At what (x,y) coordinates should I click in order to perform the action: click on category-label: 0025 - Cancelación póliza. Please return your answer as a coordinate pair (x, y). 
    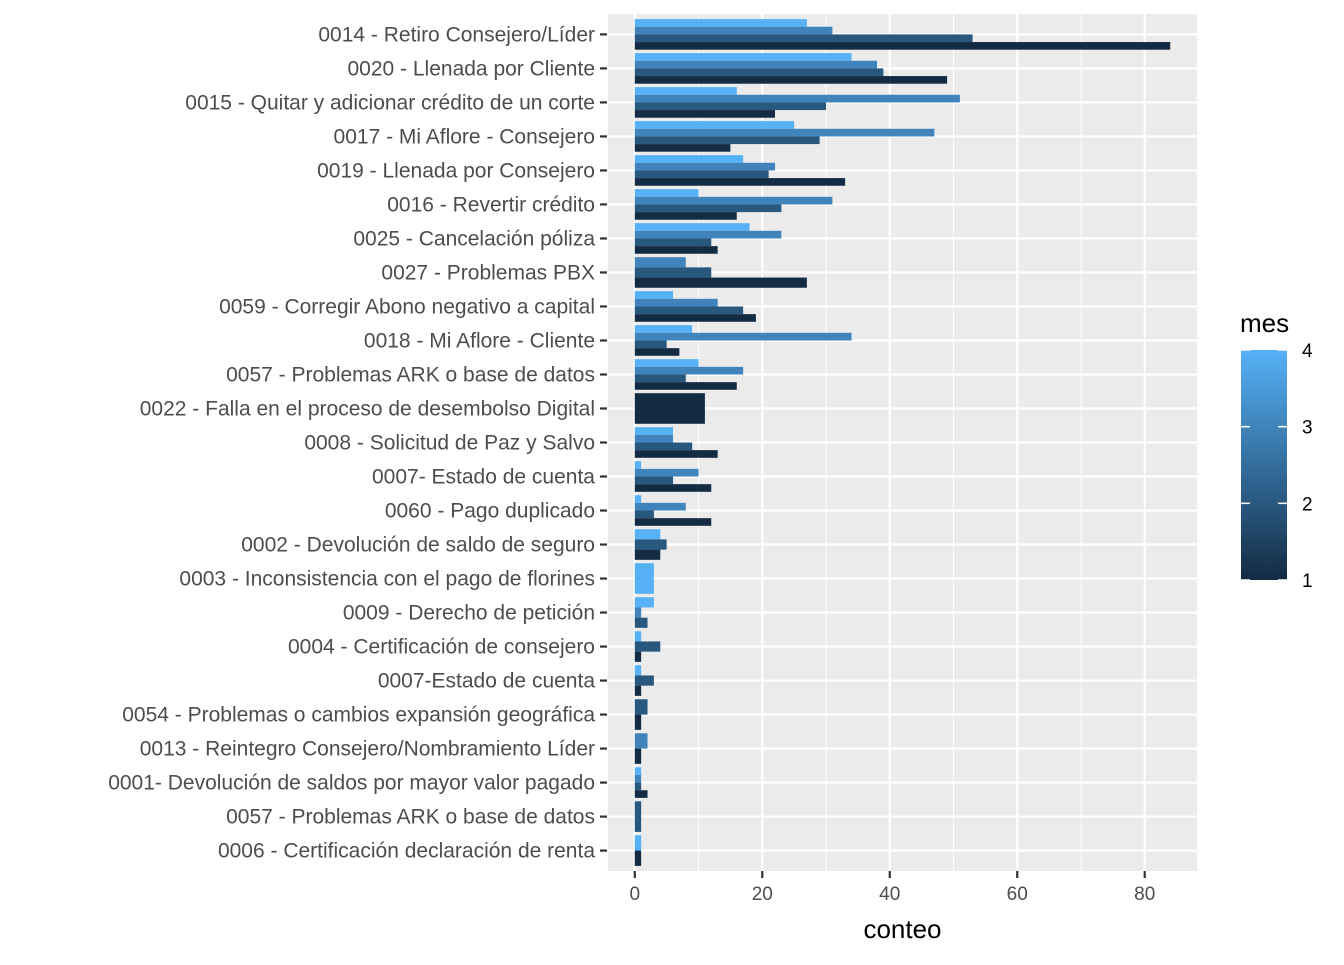
    Looking at the image, I should click on (474, 238).